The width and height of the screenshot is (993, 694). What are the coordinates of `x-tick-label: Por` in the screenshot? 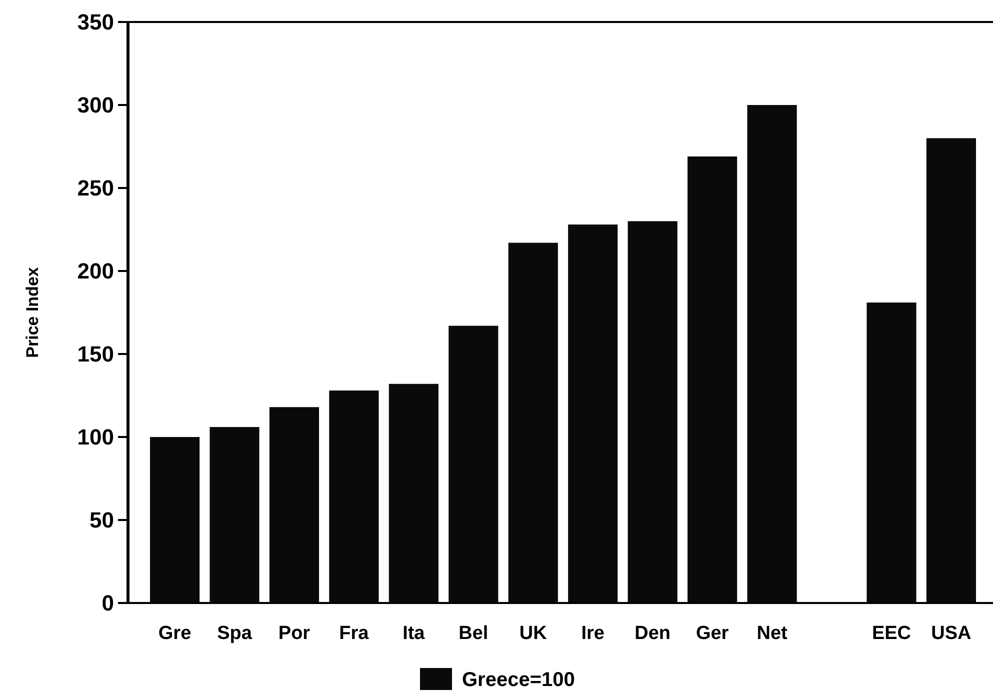 It's located at (294, 633).